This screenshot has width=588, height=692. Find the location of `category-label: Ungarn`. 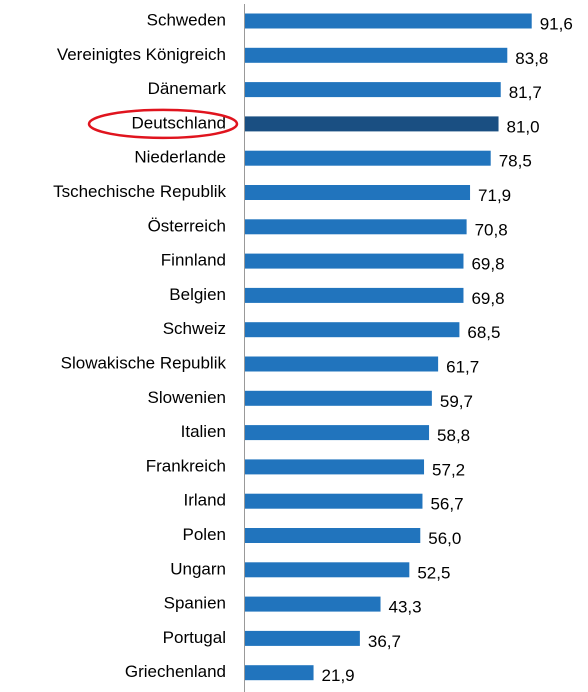

category-label: Ungarn is located at coordinates (198, 568).